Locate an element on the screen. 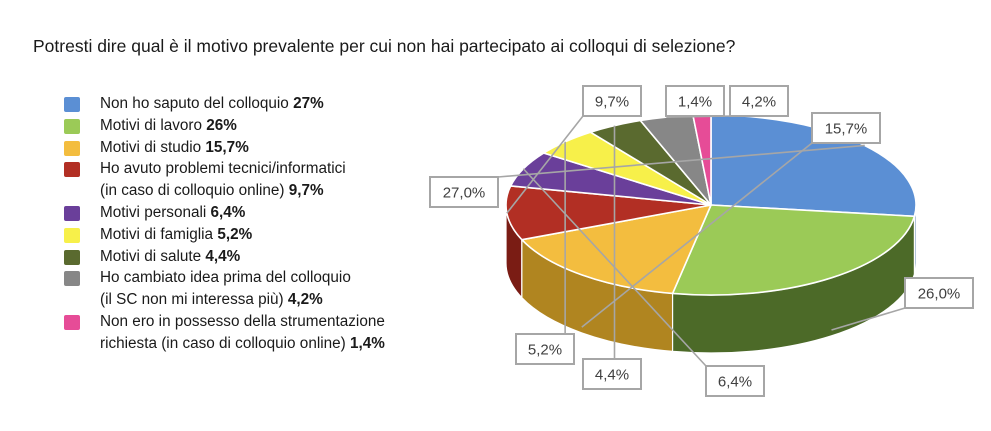 The image size is (991, 431). data-label: 27,0% is located at coordinates (464, 193).